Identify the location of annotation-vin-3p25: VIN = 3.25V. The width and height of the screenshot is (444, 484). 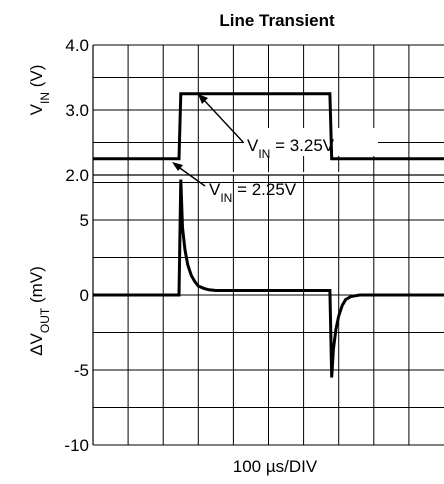
(311, 144).